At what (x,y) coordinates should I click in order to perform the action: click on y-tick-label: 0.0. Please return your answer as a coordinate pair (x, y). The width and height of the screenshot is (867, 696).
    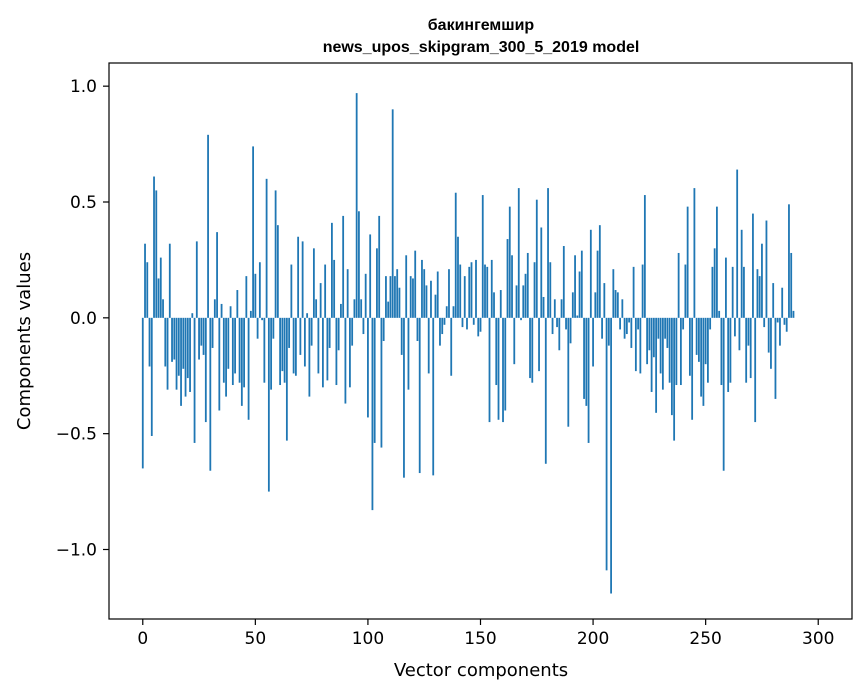
    Looking at the image, I should click on (83, 319).